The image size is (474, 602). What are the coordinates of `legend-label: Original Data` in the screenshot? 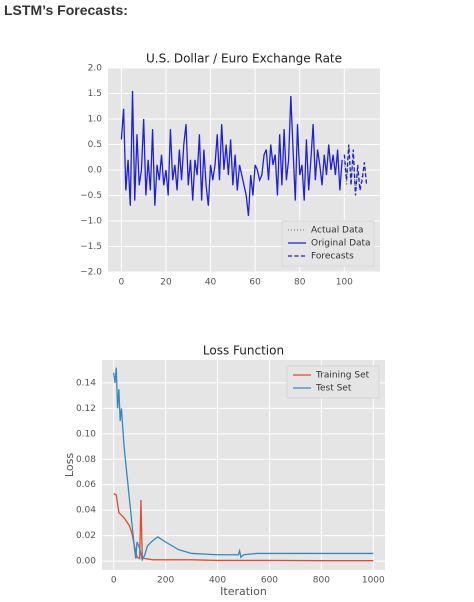 It's located at (341, 244).